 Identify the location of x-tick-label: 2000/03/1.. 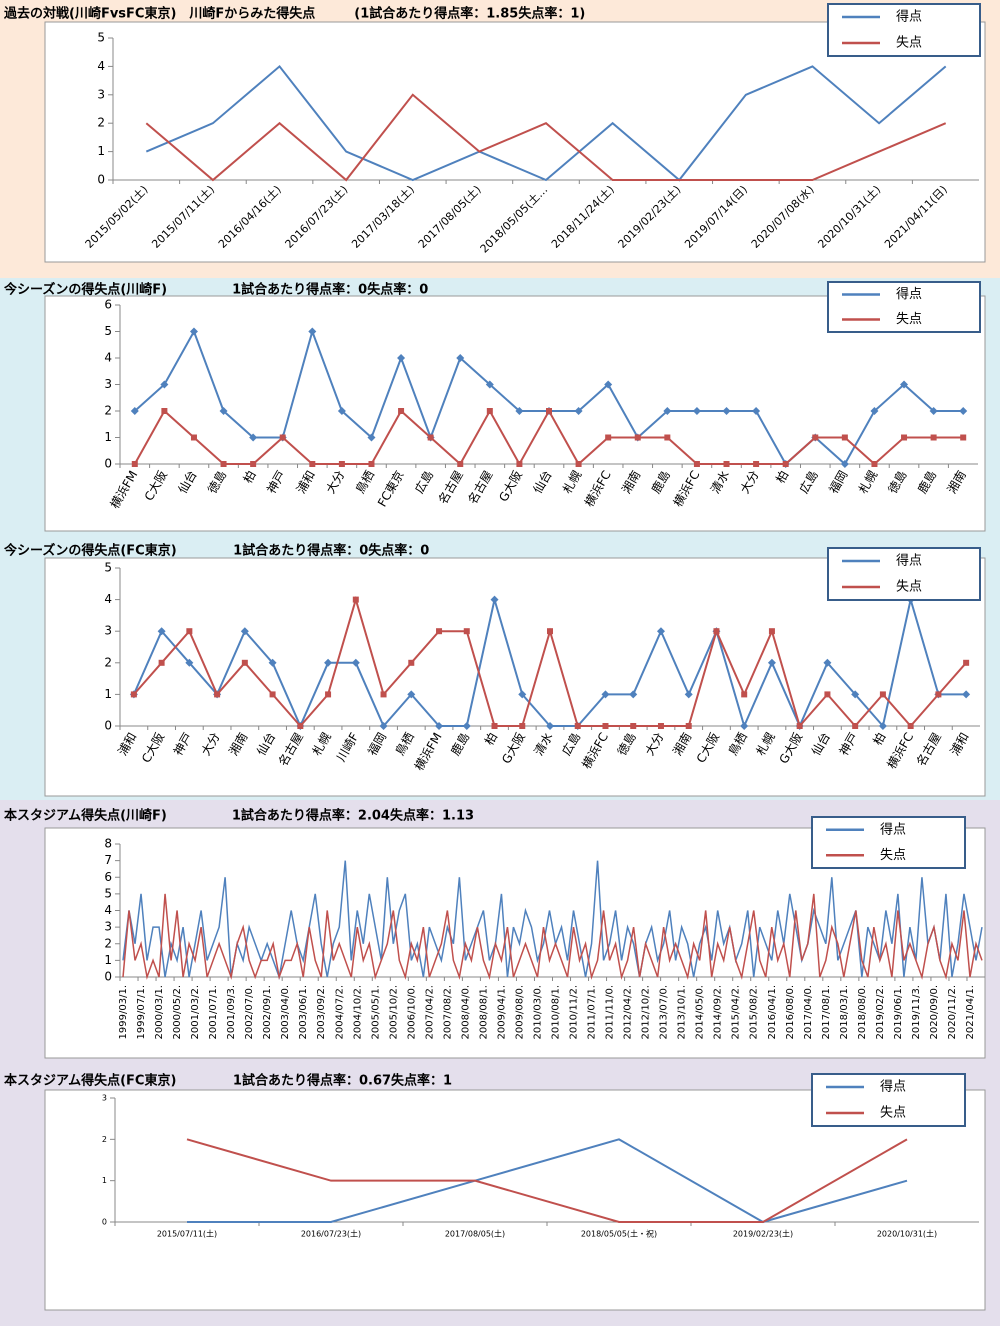
(159, 1012).